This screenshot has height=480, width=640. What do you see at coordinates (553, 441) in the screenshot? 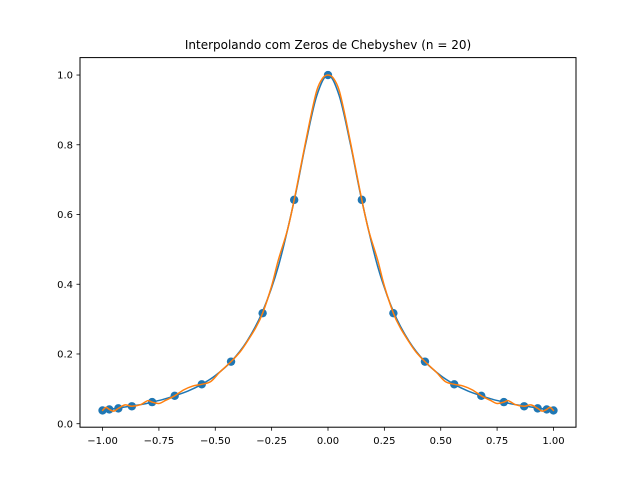
I see `x-tick-label: 1.00` at bounding box center [553, 441].